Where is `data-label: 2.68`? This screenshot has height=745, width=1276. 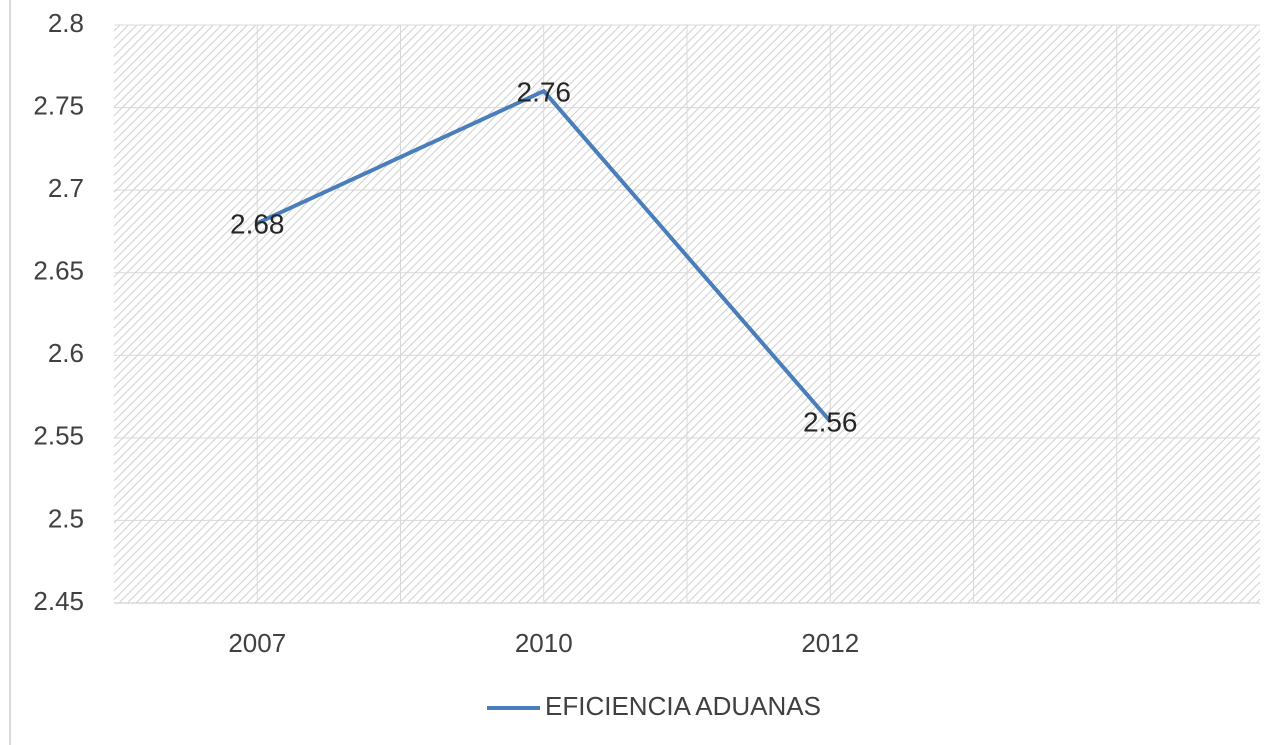
data-label: 2.68 is located at coordinates (257, 224).